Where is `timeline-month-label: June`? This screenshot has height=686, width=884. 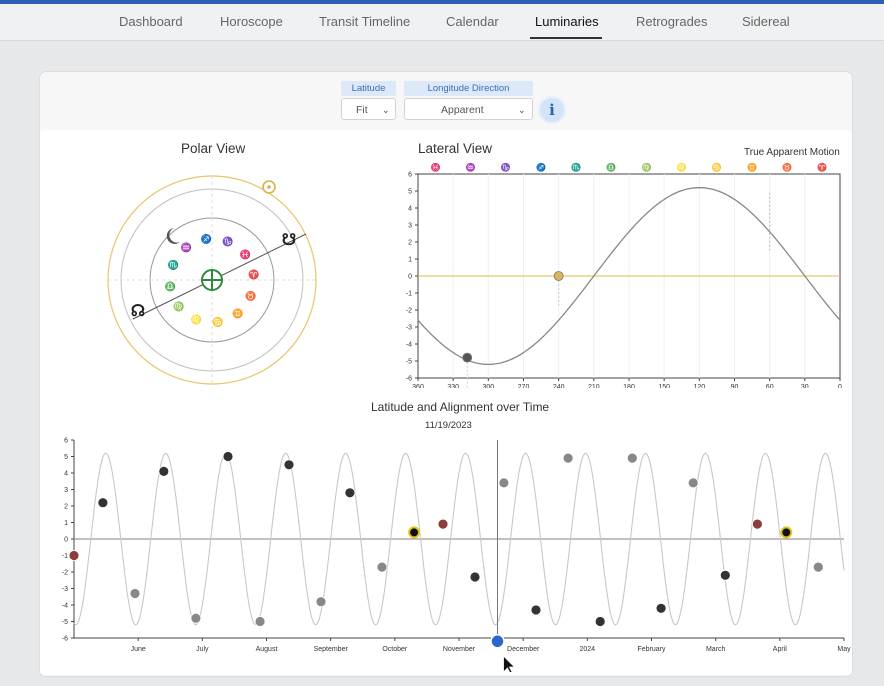 timeline-month-label: June is located at coordinates (138, 649).